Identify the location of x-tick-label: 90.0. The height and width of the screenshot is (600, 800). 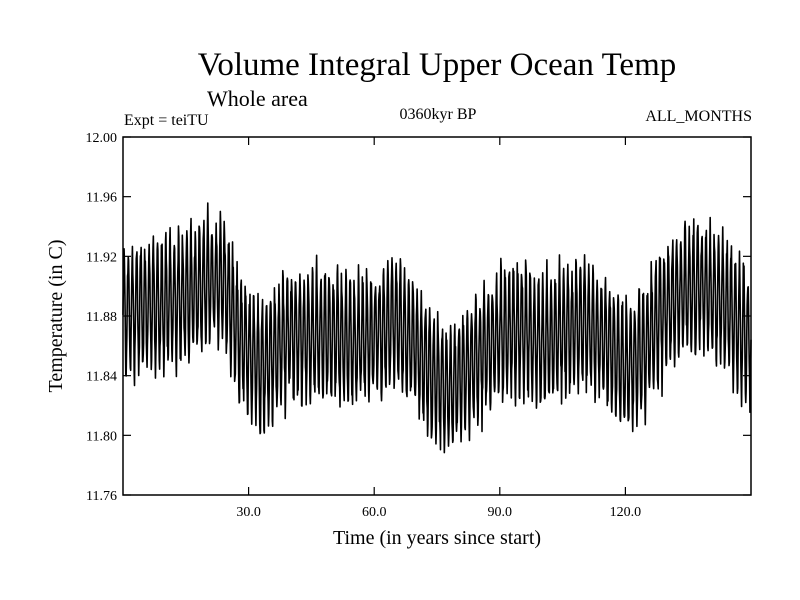
(500, 512).